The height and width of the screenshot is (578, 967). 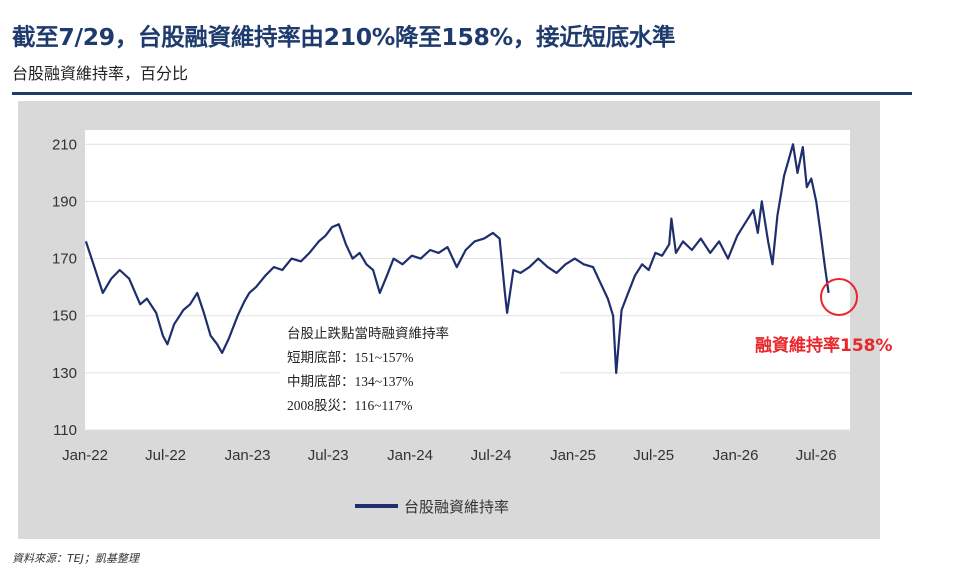 I want to click on chart-subtitle: 台股融資維持率，百分比, so click(x=100, y=73).